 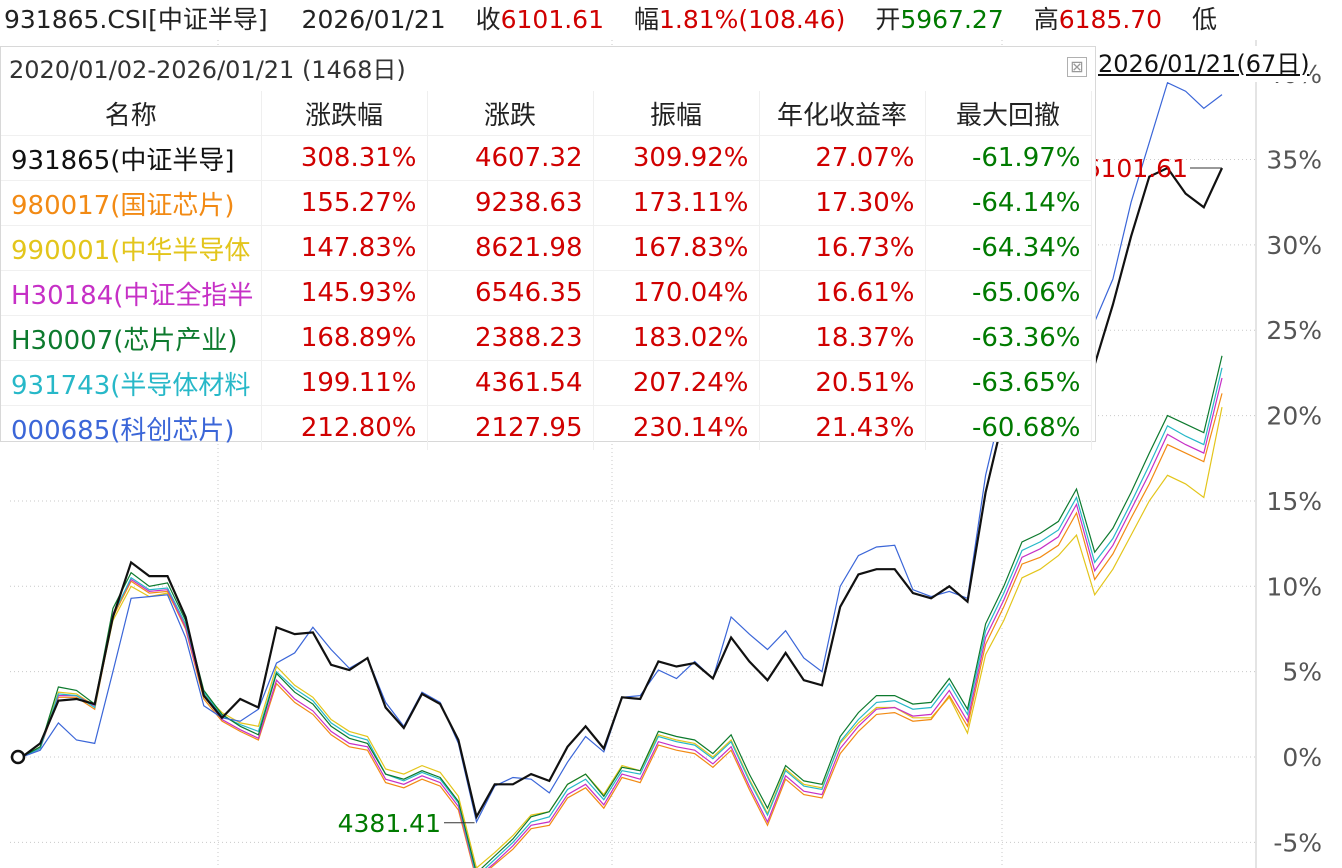 What do you see at coordinates (842, 158) in the screenshot?
I see `row-annualized: 27.07%` at bounding box center [842, 158].